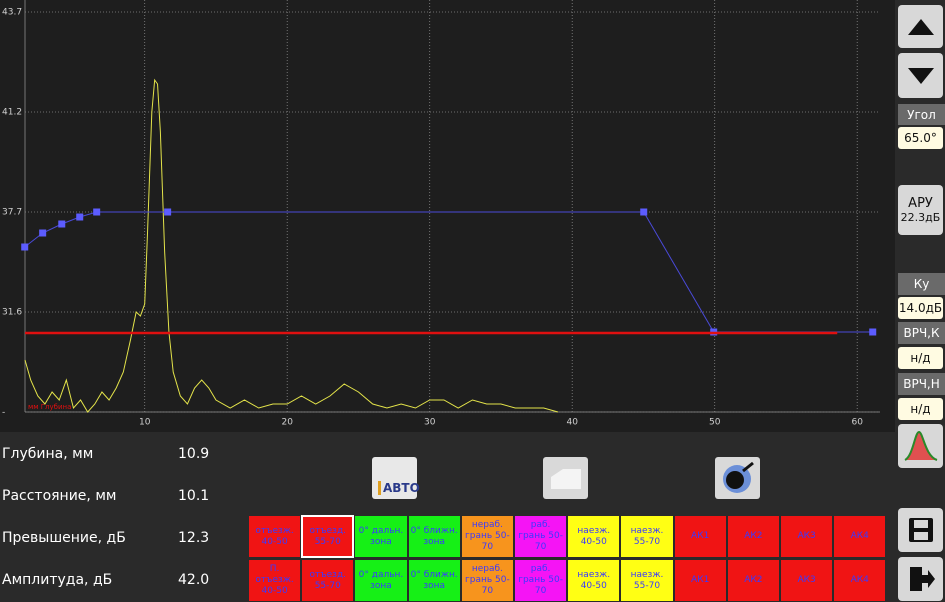 The height and width of the screenshot is (602, 945). I want to click on measurement-value: 12.3, so click(194, 538).